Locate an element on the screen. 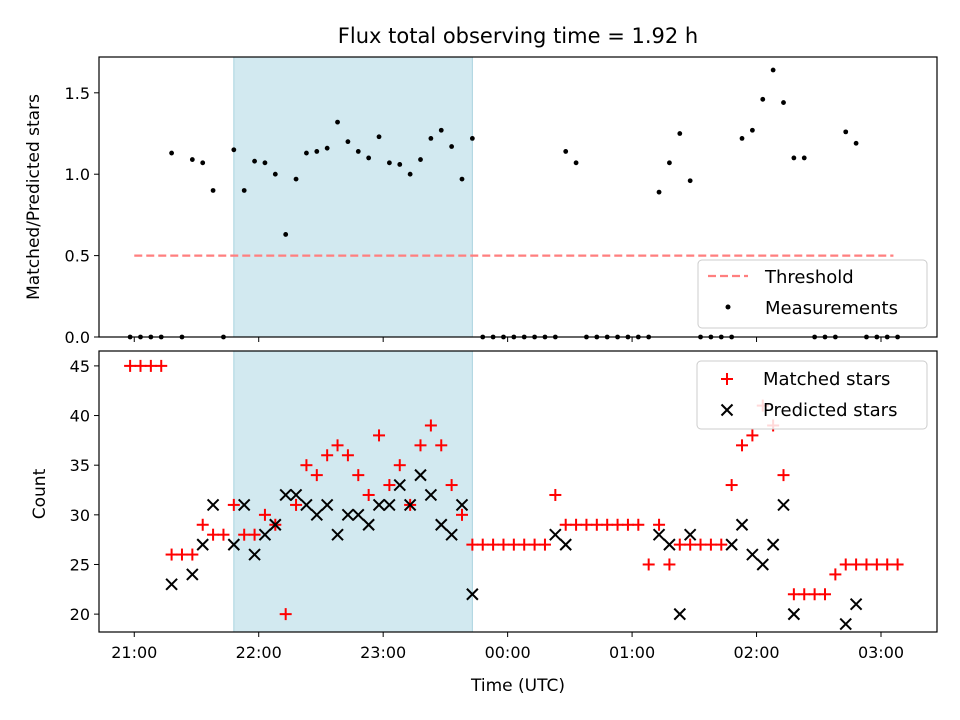 The image size is (960, 720). count-y-tick-label: 20 is located at coordinates (80, 614).